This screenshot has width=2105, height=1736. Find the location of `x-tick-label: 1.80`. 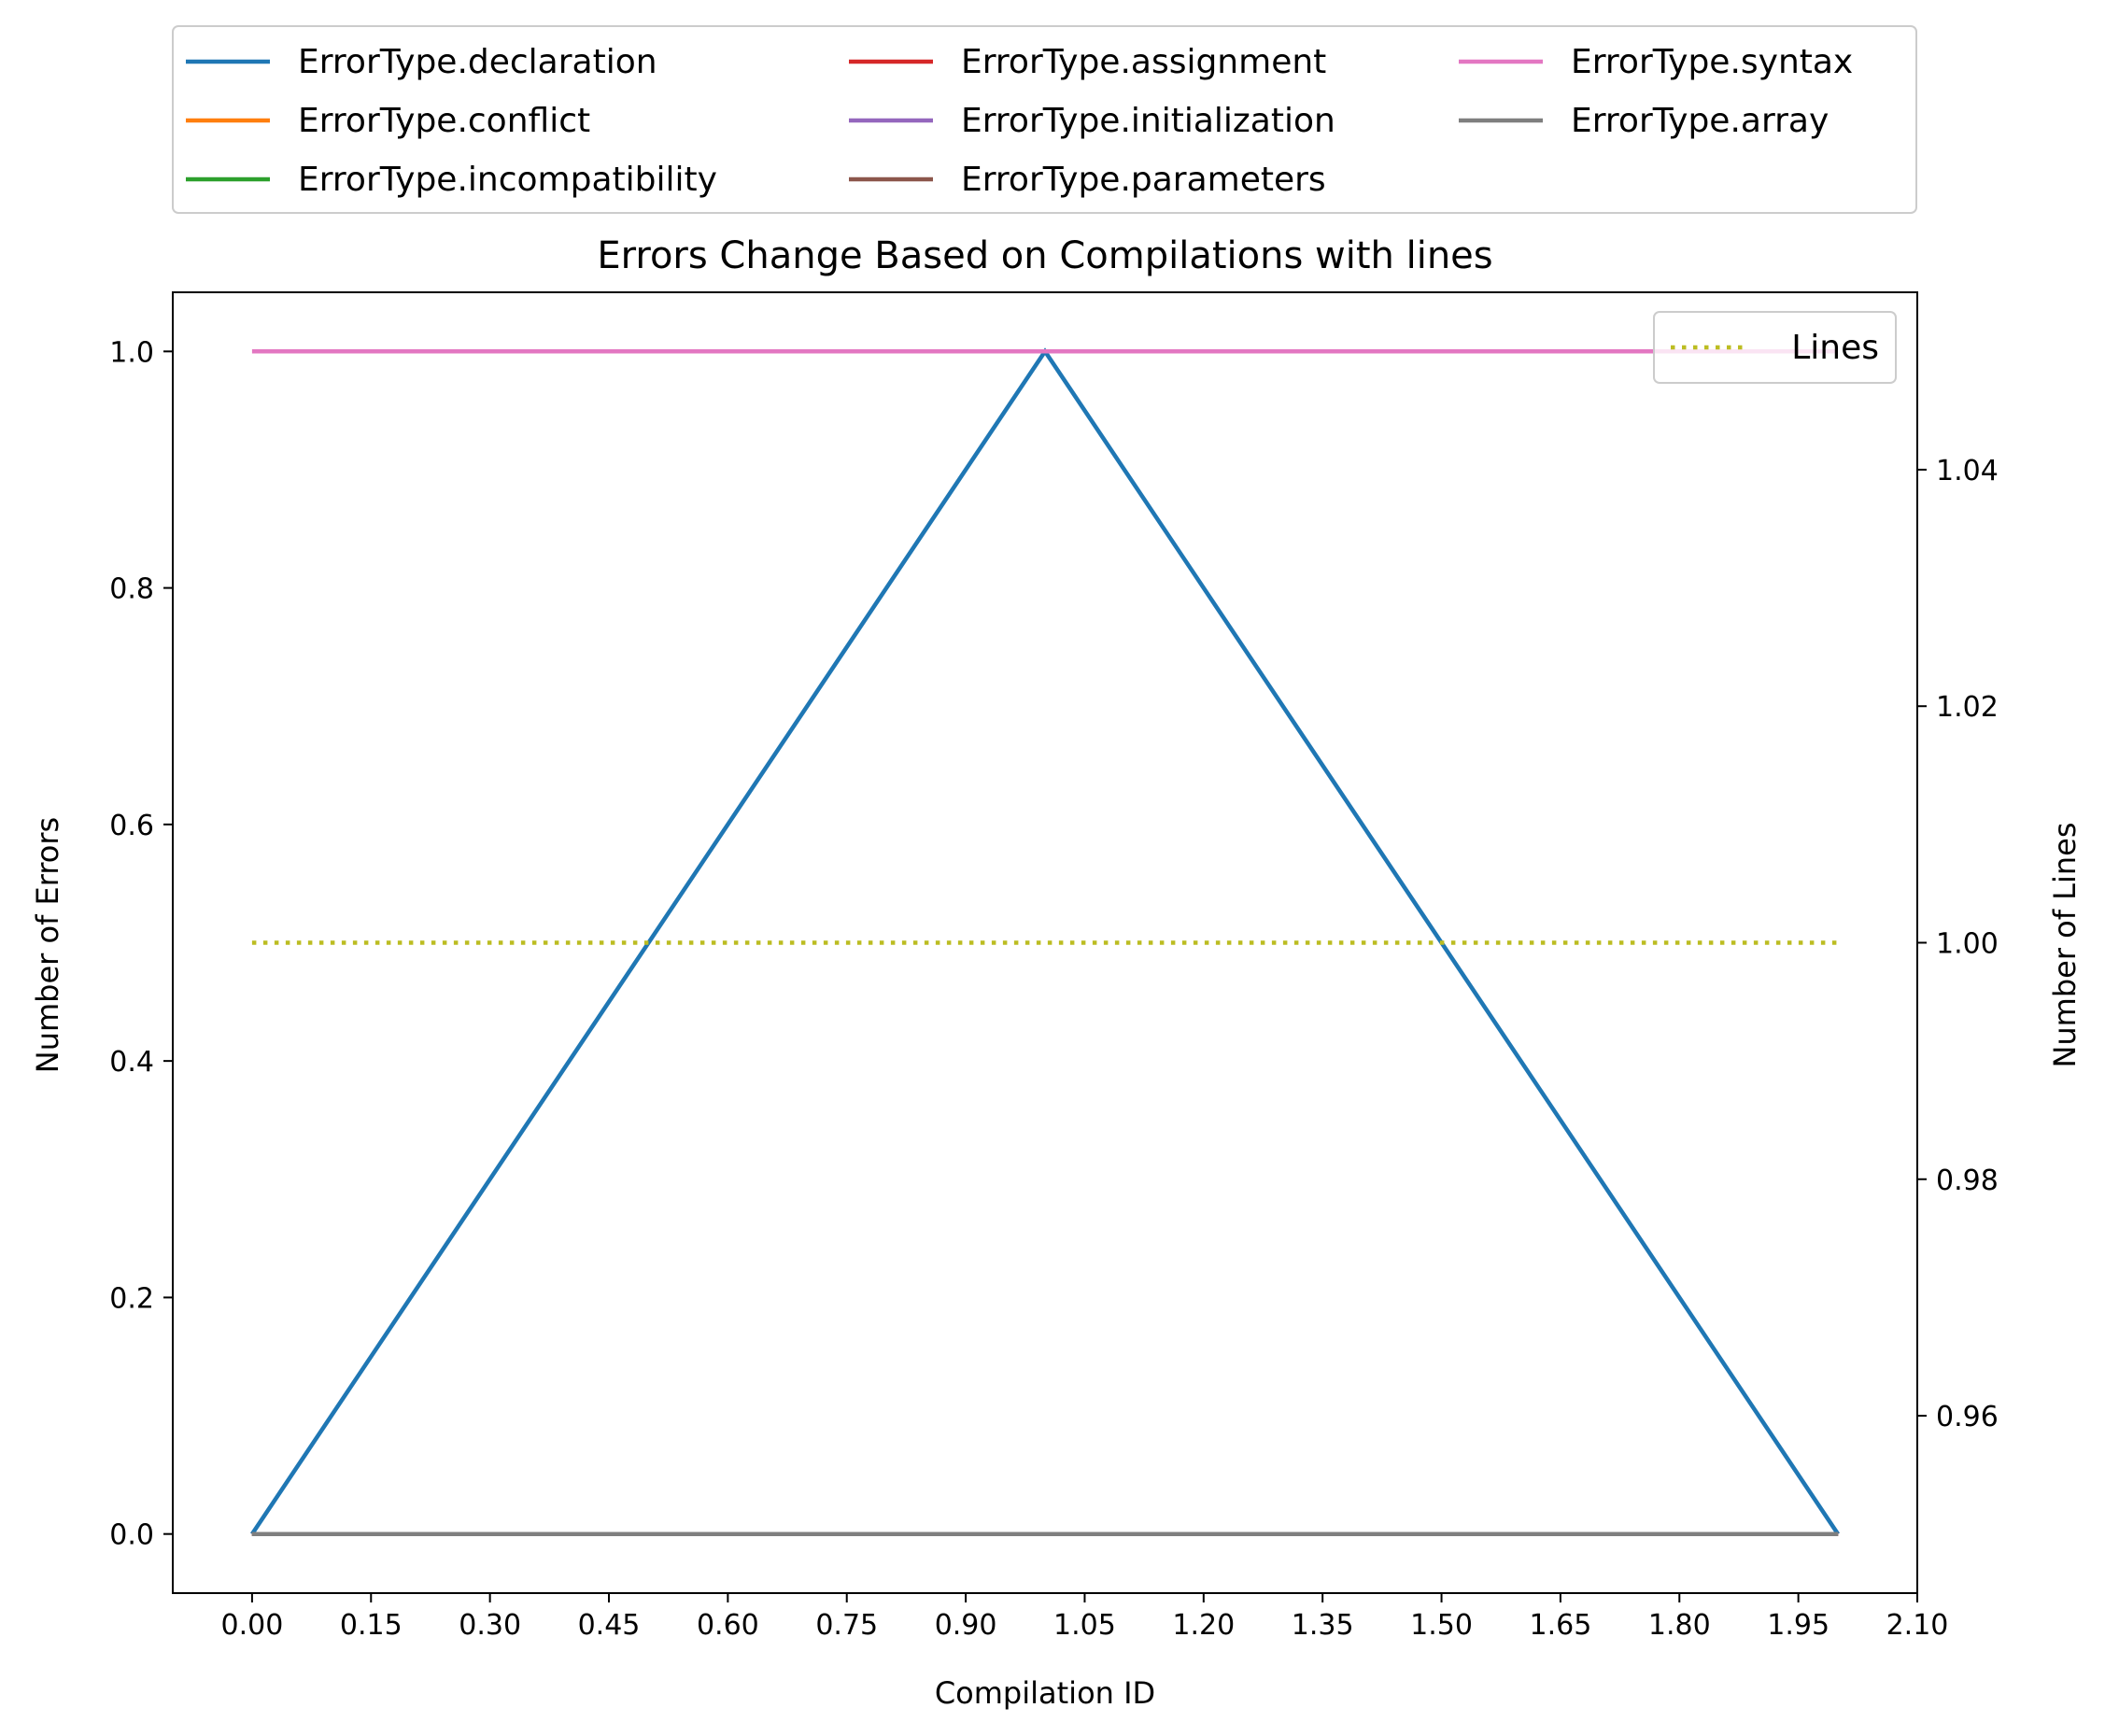

x-tick-label: 1.80 is located at coordinates (1679, 1625).